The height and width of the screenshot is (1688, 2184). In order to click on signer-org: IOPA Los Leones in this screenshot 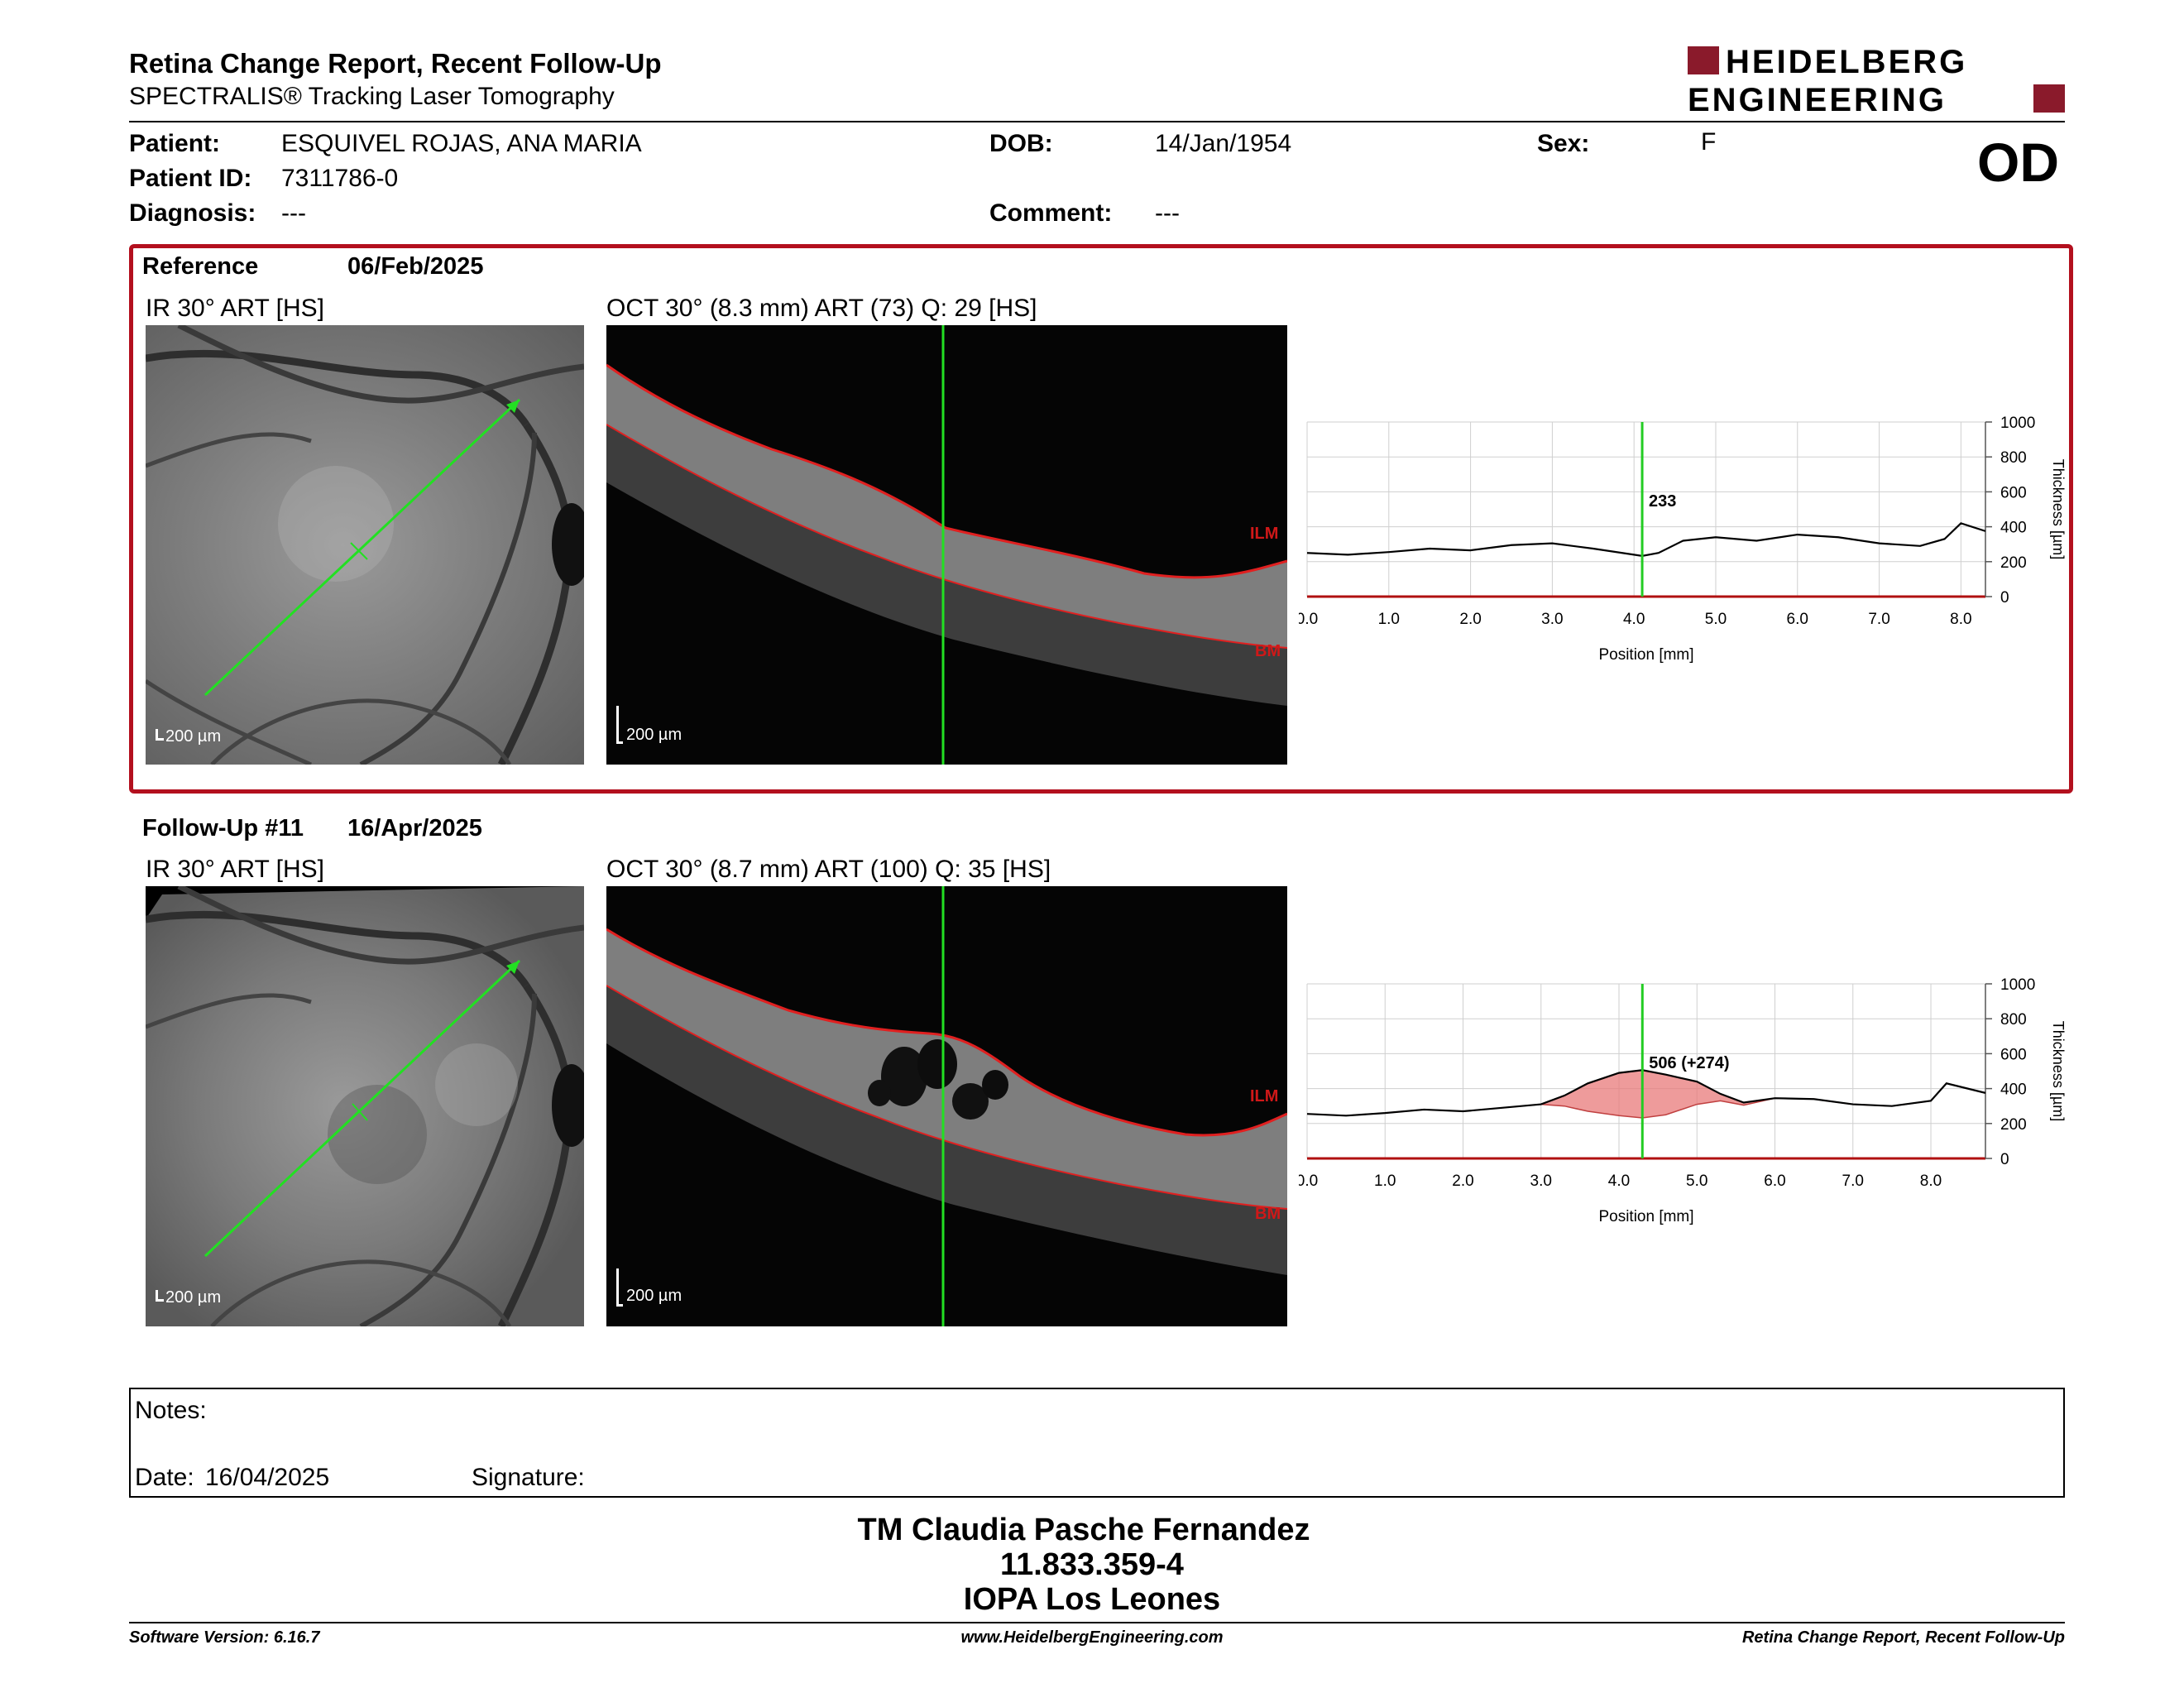, I will do `click(1092, 1599)`.